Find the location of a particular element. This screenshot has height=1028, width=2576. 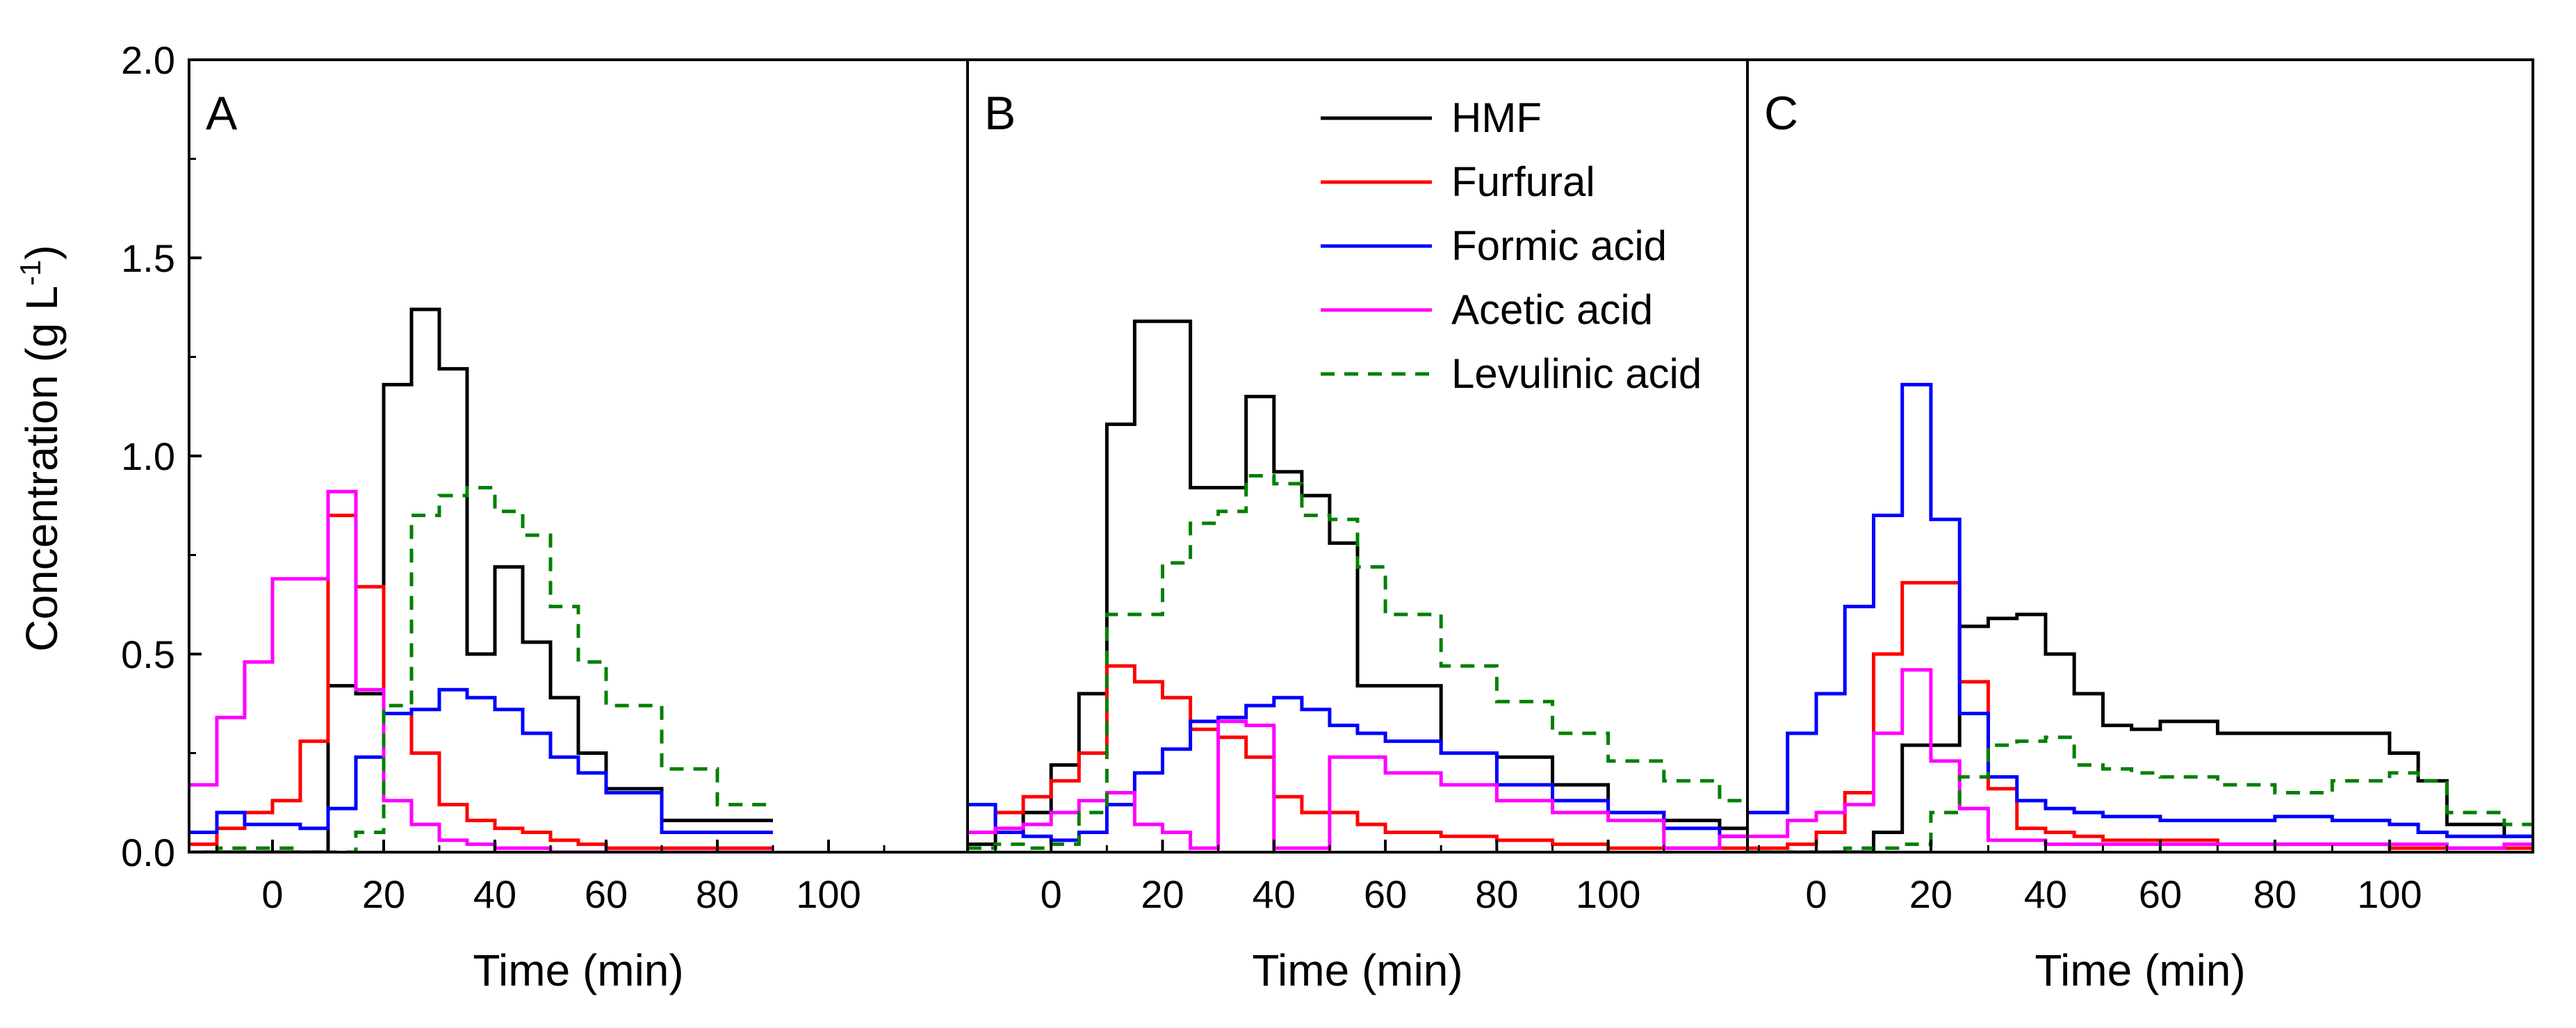

panel-a-x-tick-label: 0 is located at coordinates (272, 894).